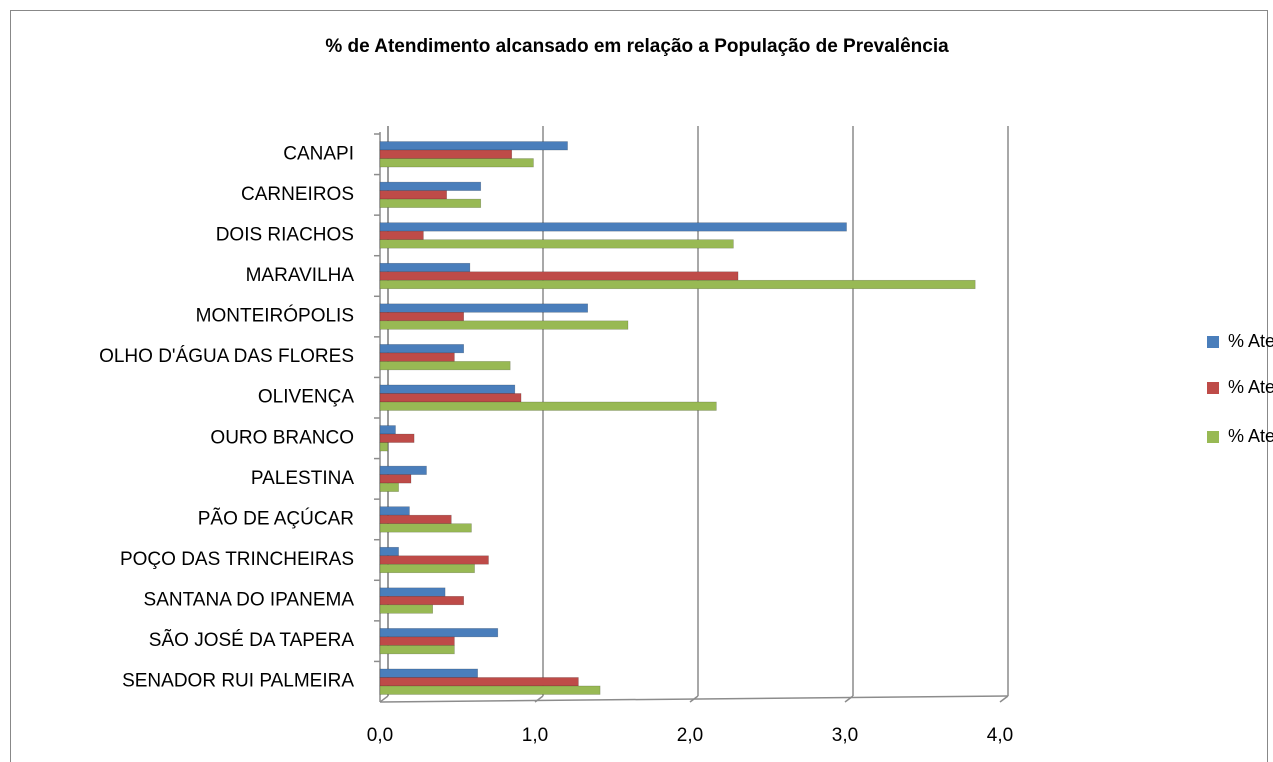  Describe the element at coordinates (1250, 387) in the screenshot. I see `legend-label: % Atend. Fev` at that location.